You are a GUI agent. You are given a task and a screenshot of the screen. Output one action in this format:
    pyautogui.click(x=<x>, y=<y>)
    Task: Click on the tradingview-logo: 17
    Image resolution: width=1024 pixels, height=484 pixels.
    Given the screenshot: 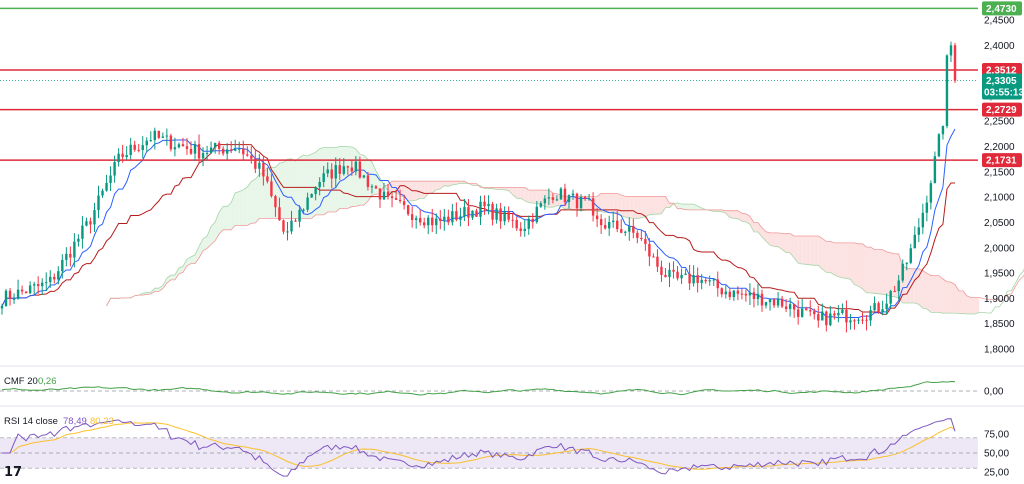 What is the action you would take?
    pyautogui.click(x=13, y=472)
    